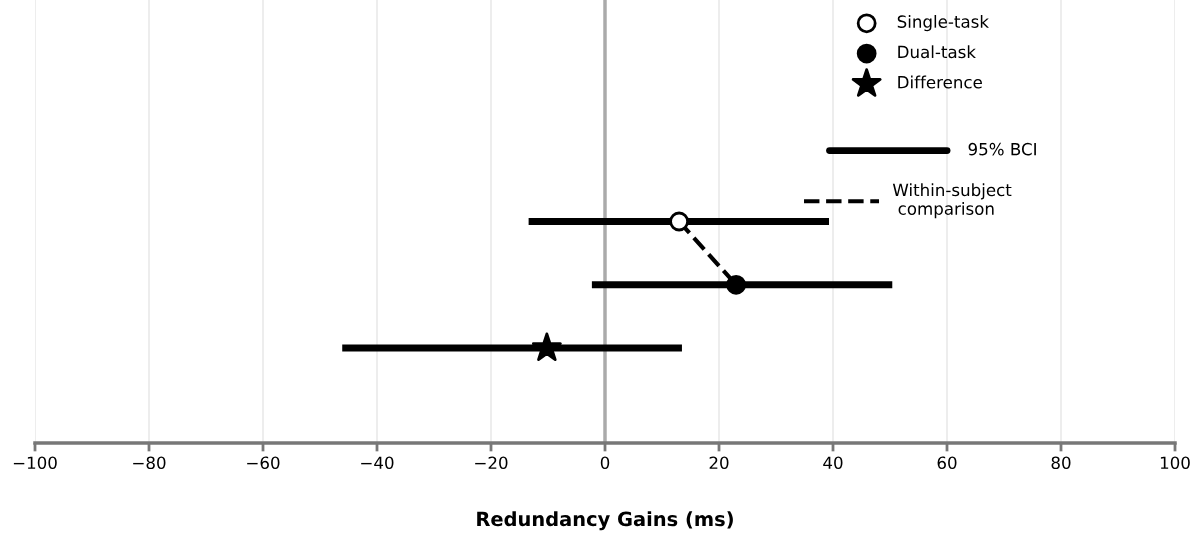 The width and height of the screenshot is (1202, 547). What do you see at coordinates (263, 463) in the screenshot?
I see `x-tick-label: −60` at bounding box center [263, 463].